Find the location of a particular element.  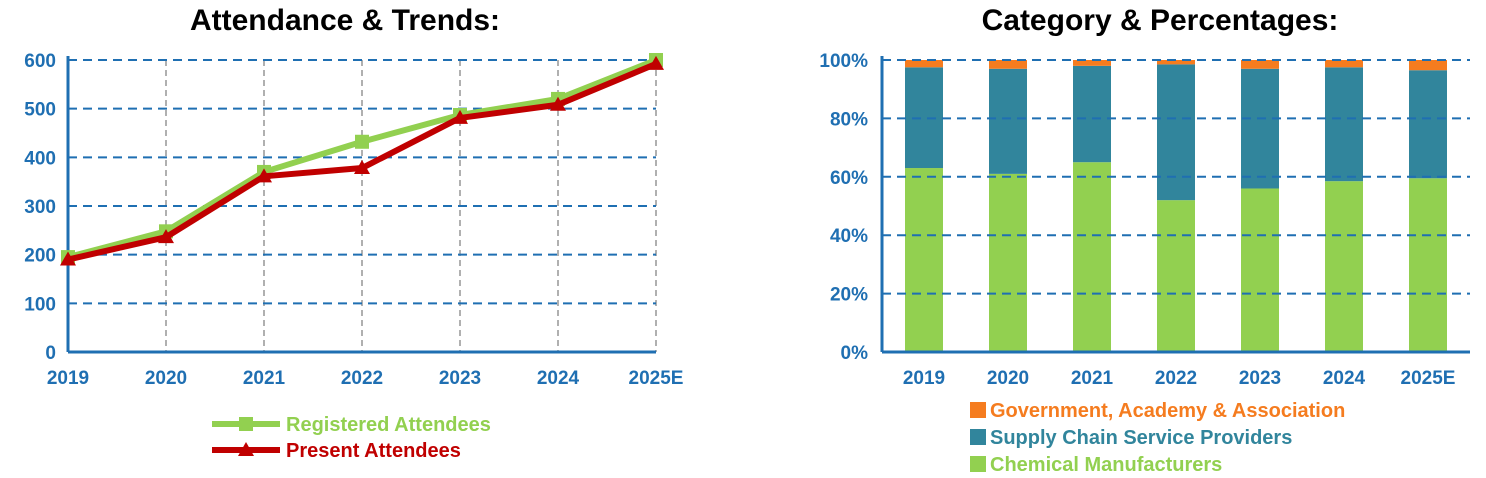

line-chart-x-tick-labels: 2019 2020 2021 2022 2023 2024 2025E is located at coordinates (365, 378).